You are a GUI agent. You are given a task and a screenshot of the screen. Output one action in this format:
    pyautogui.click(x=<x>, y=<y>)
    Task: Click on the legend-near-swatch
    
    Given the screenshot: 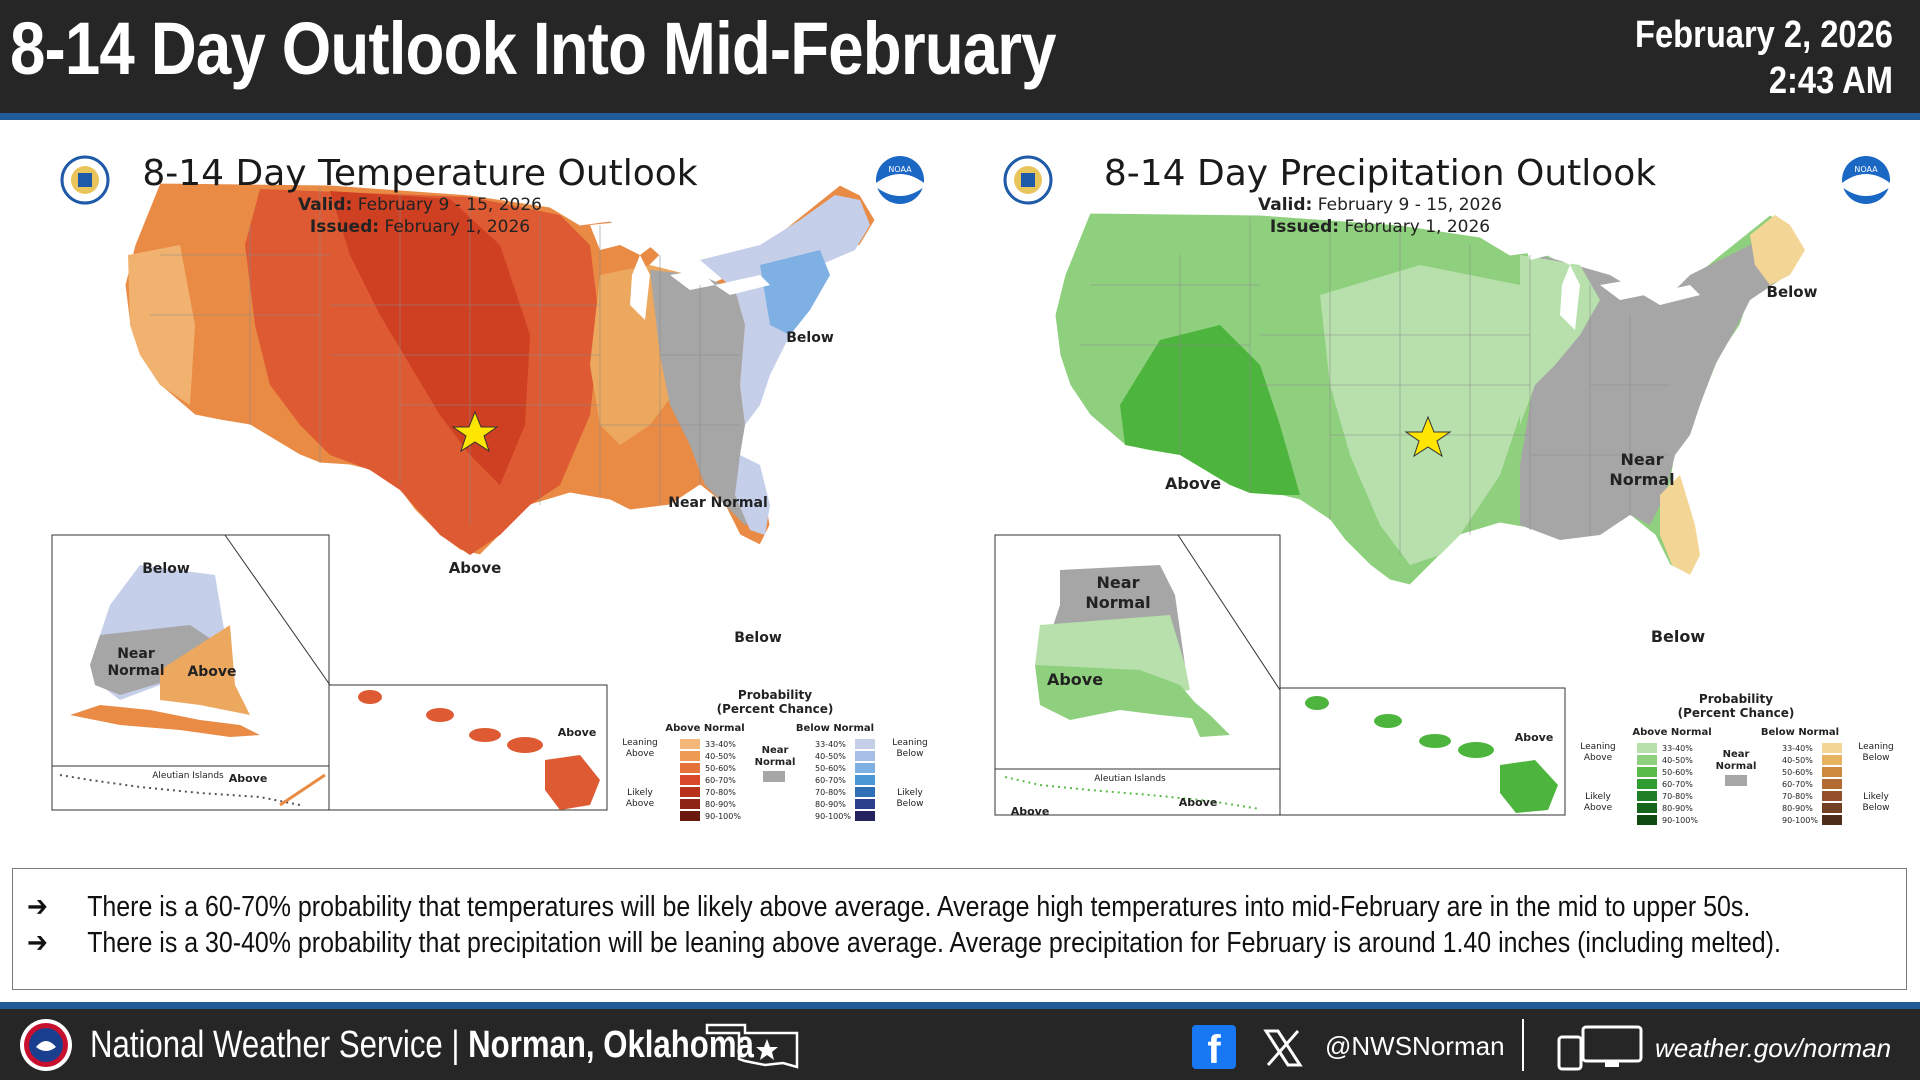 What is the action you would take?
    pyautogui.click(x=774, y=776)
    